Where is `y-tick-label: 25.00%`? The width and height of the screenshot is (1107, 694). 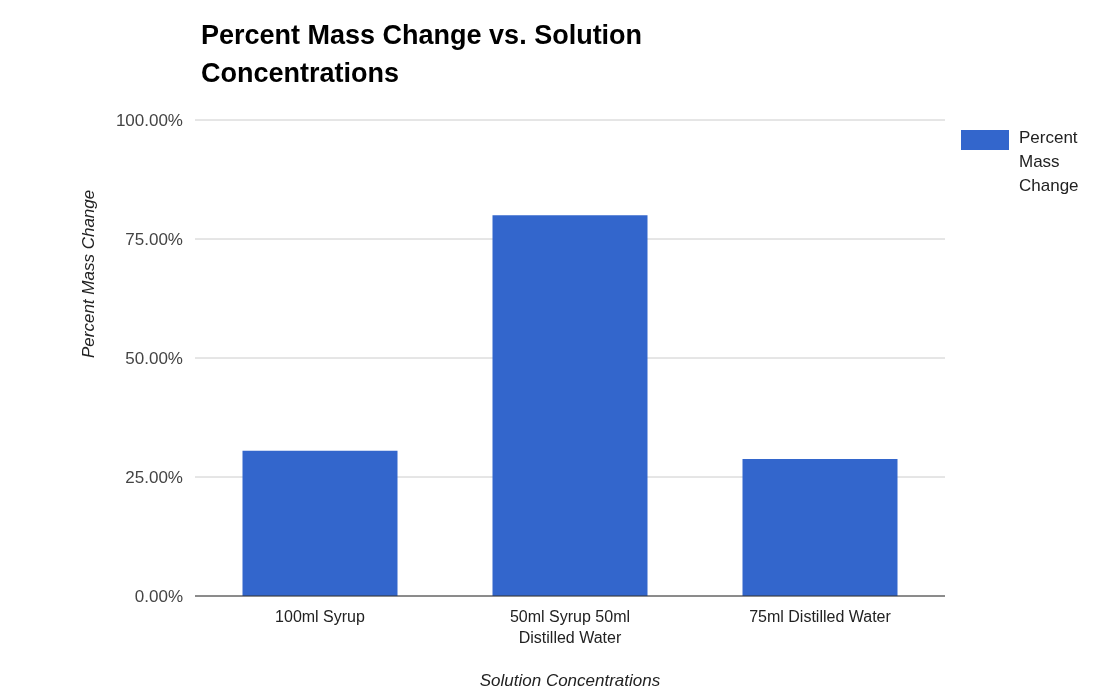
y-tick-label: 25.00% is located at coordinates (154, 478).